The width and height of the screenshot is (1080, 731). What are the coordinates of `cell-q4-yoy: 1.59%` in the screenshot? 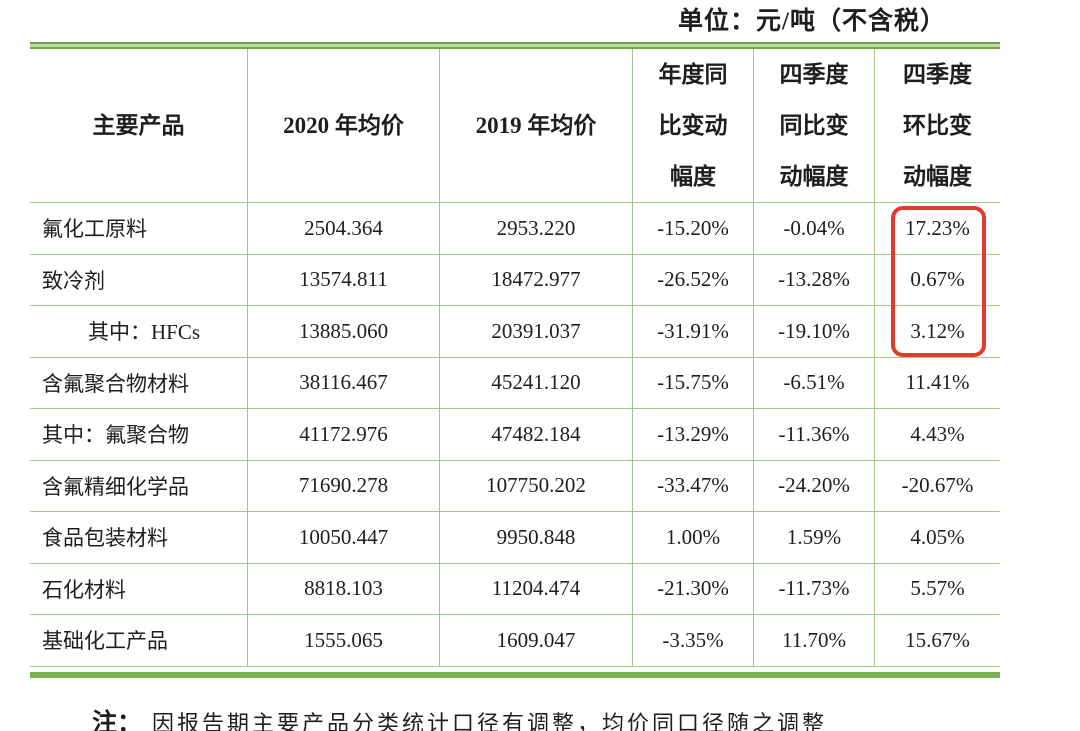 It's located at (814, 537).